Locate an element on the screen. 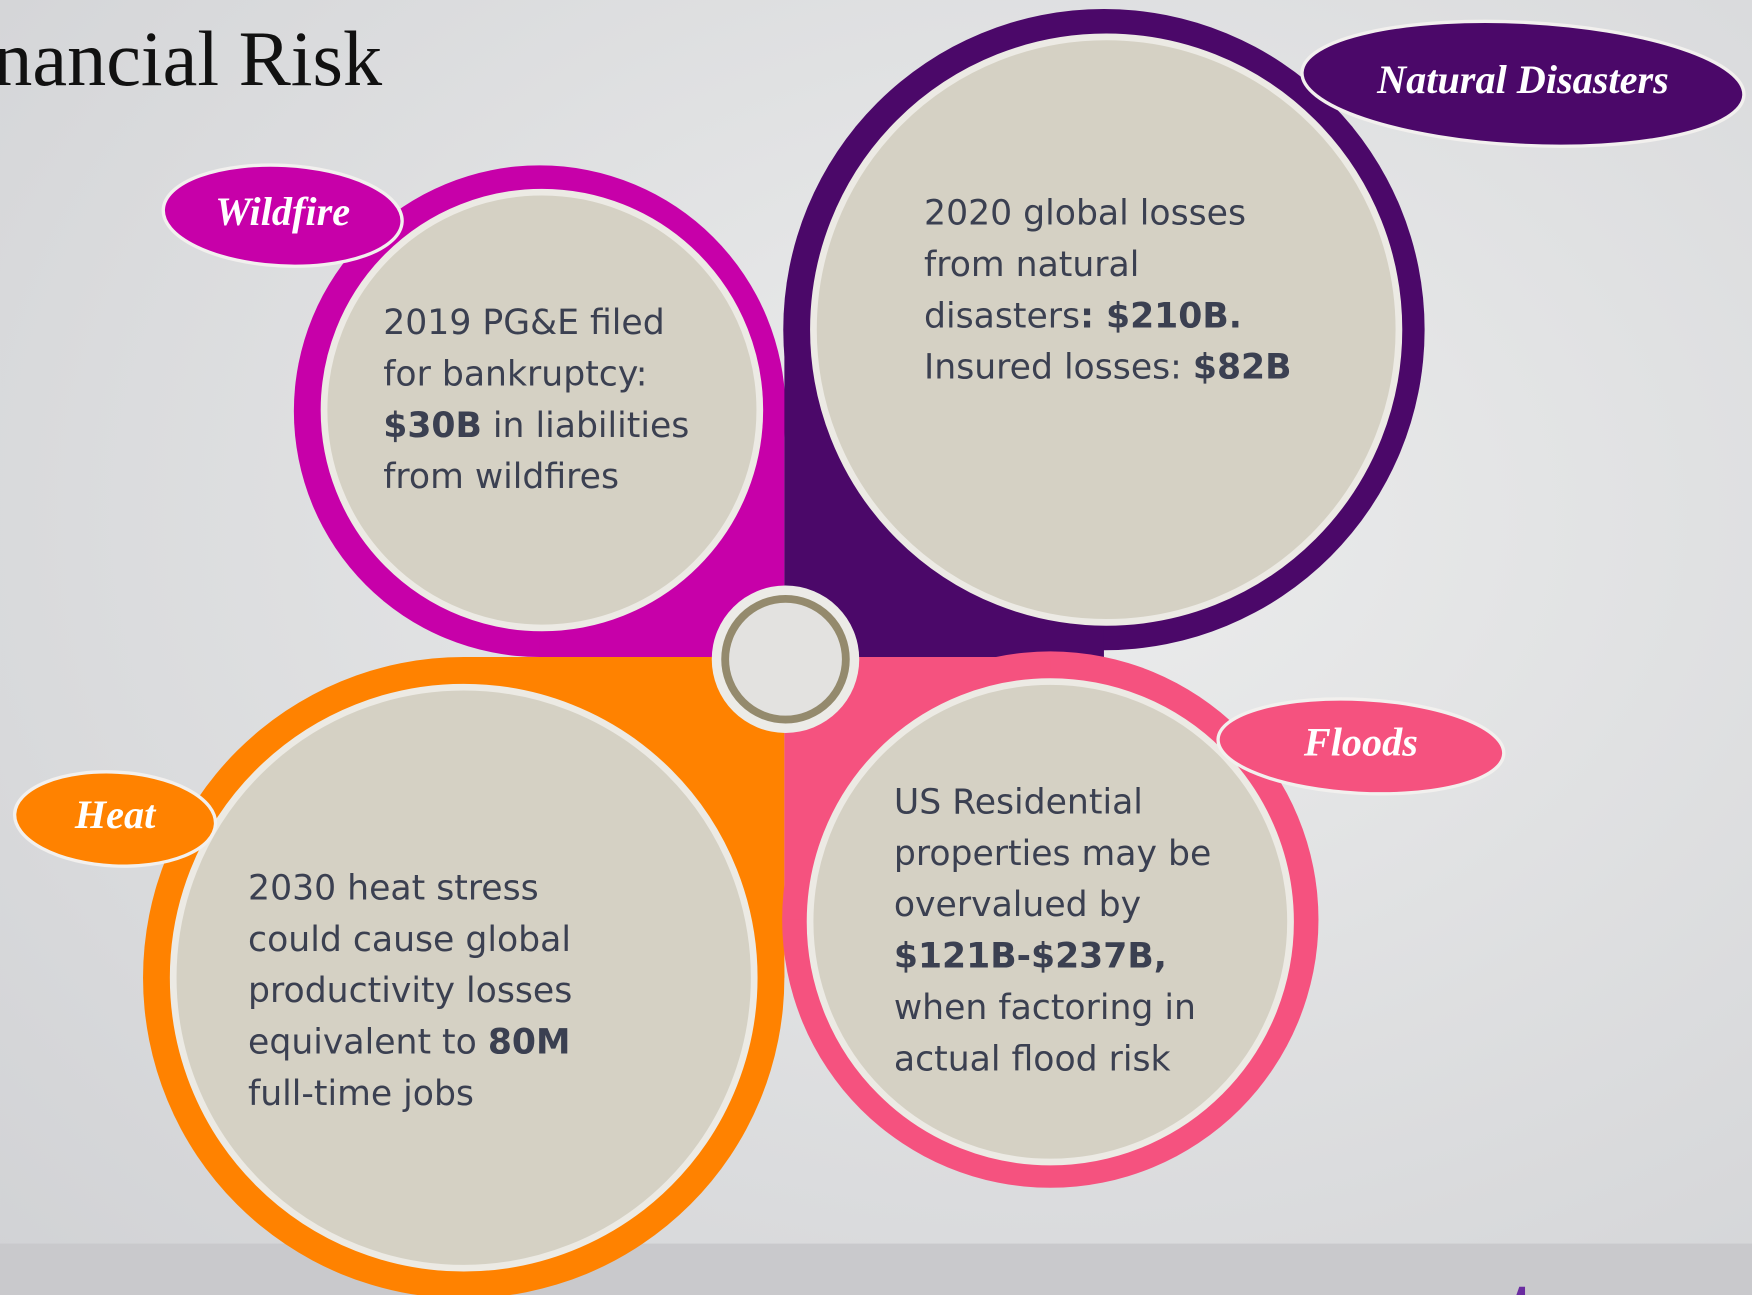 This screenshot has width=1752, height=1295. text-run: 80M is located at coordinates (529, 1043).